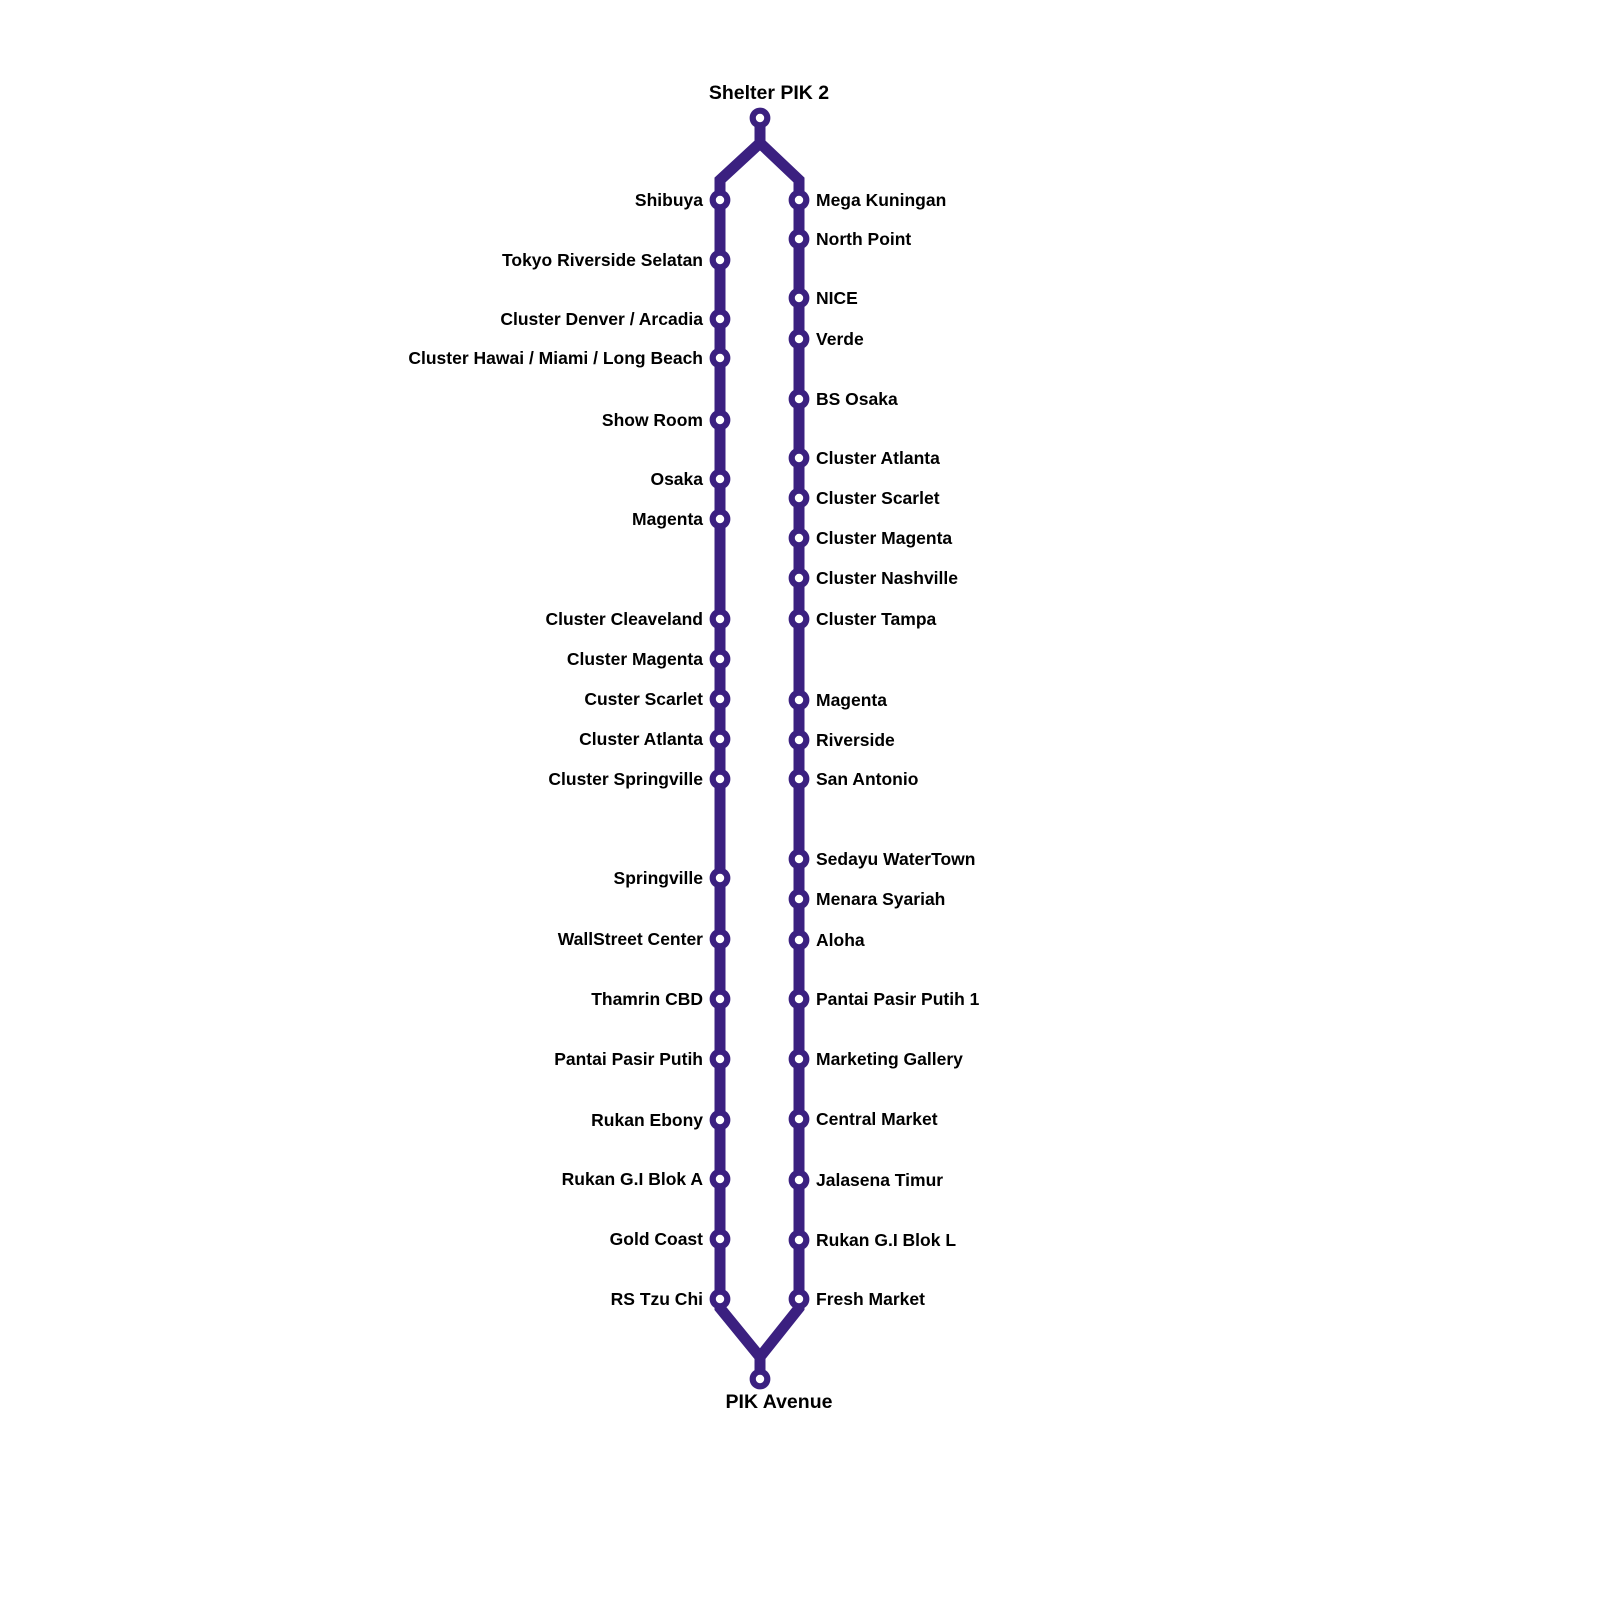 The image size is (1600, 1600). I want to click on station-label: Cluster Scarlet, so click(878, 498).